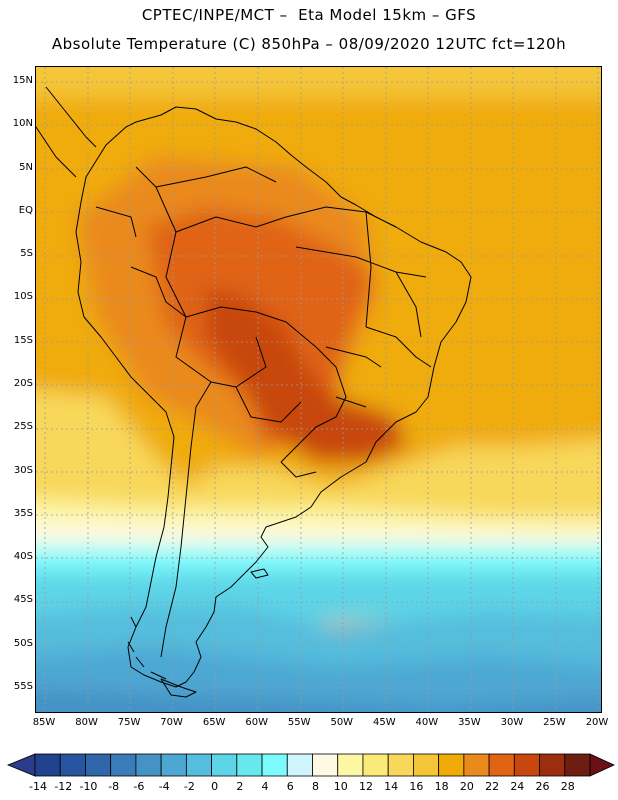 Image resolution: width=618 pixels, height=800 pixels. What do you see at coordinates (512, 722) in the screenshot?
I see `lon-tick-label: 30W` at bounding box center [512, 722].